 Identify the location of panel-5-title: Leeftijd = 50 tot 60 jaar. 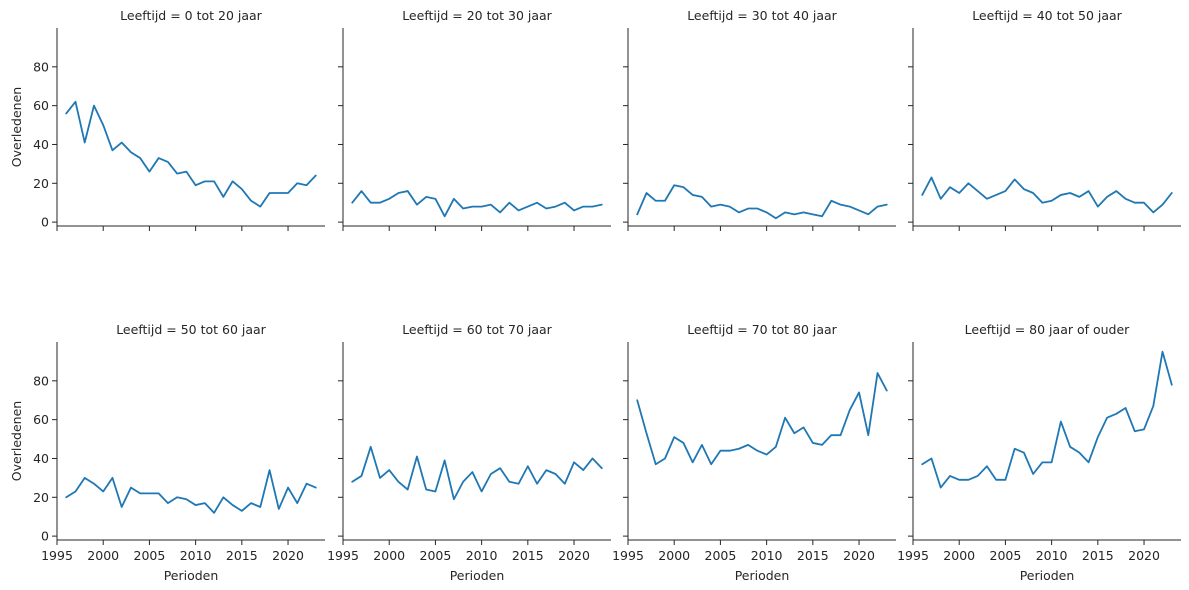
(191, 329).